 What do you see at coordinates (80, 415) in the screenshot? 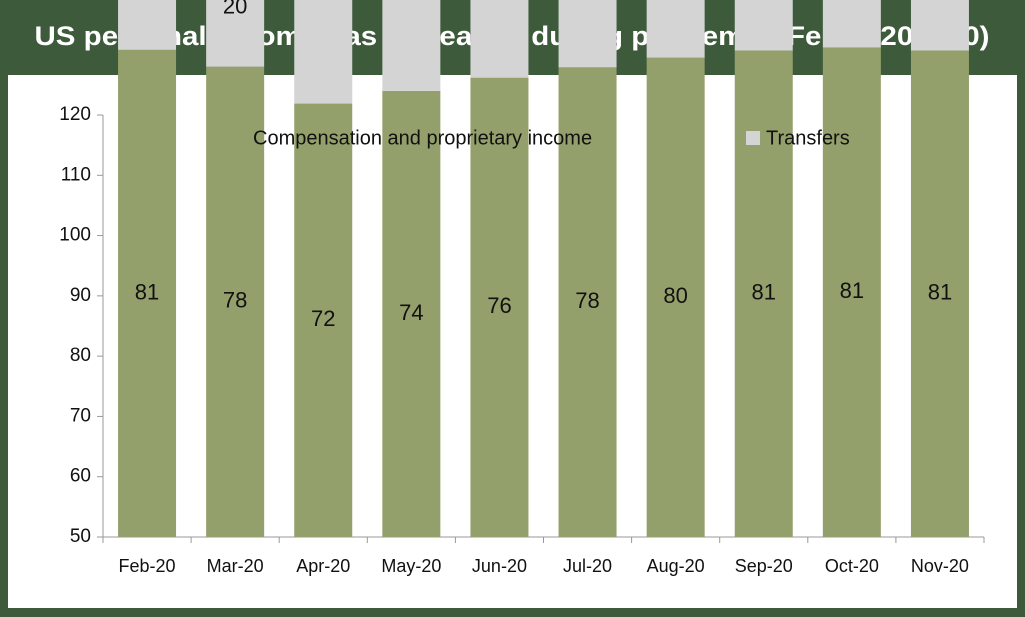
I see `y-tick-label: 70` at bounding box center [80, 415].